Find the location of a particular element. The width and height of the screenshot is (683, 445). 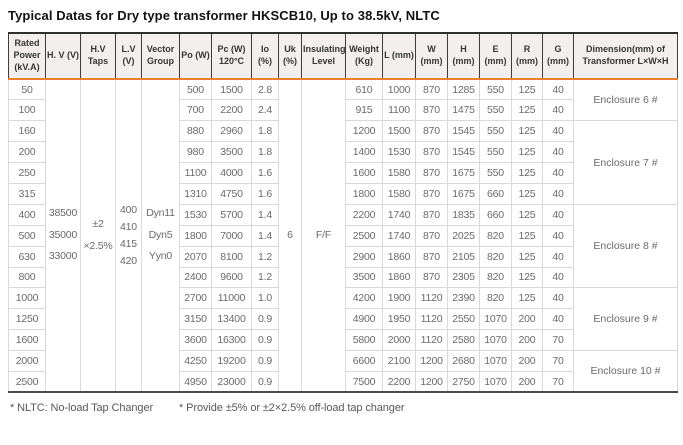

cell-l: 1100 is located at coordinates (399, 110).